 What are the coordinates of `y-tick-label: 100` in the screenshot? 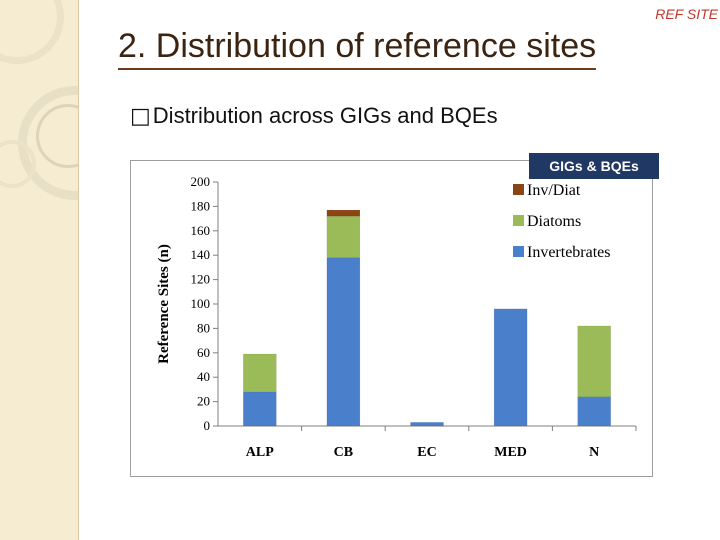 It's located at (201, 303).